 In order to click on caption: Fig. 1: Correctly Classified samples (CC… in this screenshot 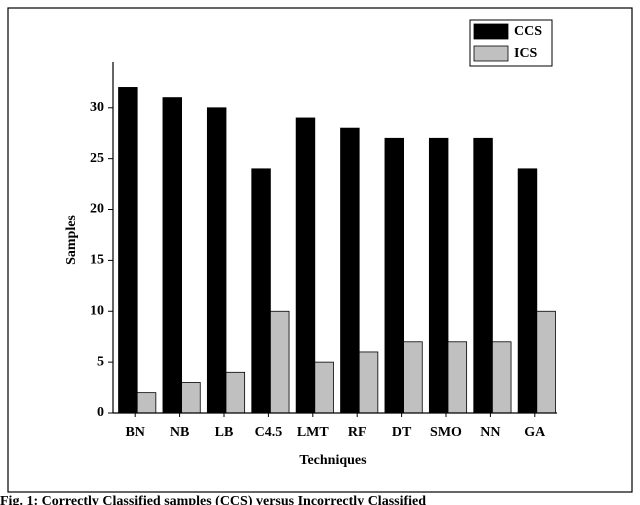, I will do `click(213, 499)`.